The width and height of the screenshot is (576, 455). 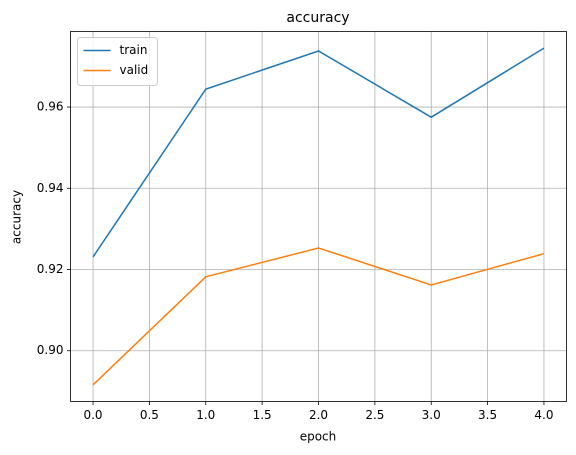 What do you see at coordinates (134, 70) in the screenshot?
I see `legend-label: valid` at bounding box center [134, 70].